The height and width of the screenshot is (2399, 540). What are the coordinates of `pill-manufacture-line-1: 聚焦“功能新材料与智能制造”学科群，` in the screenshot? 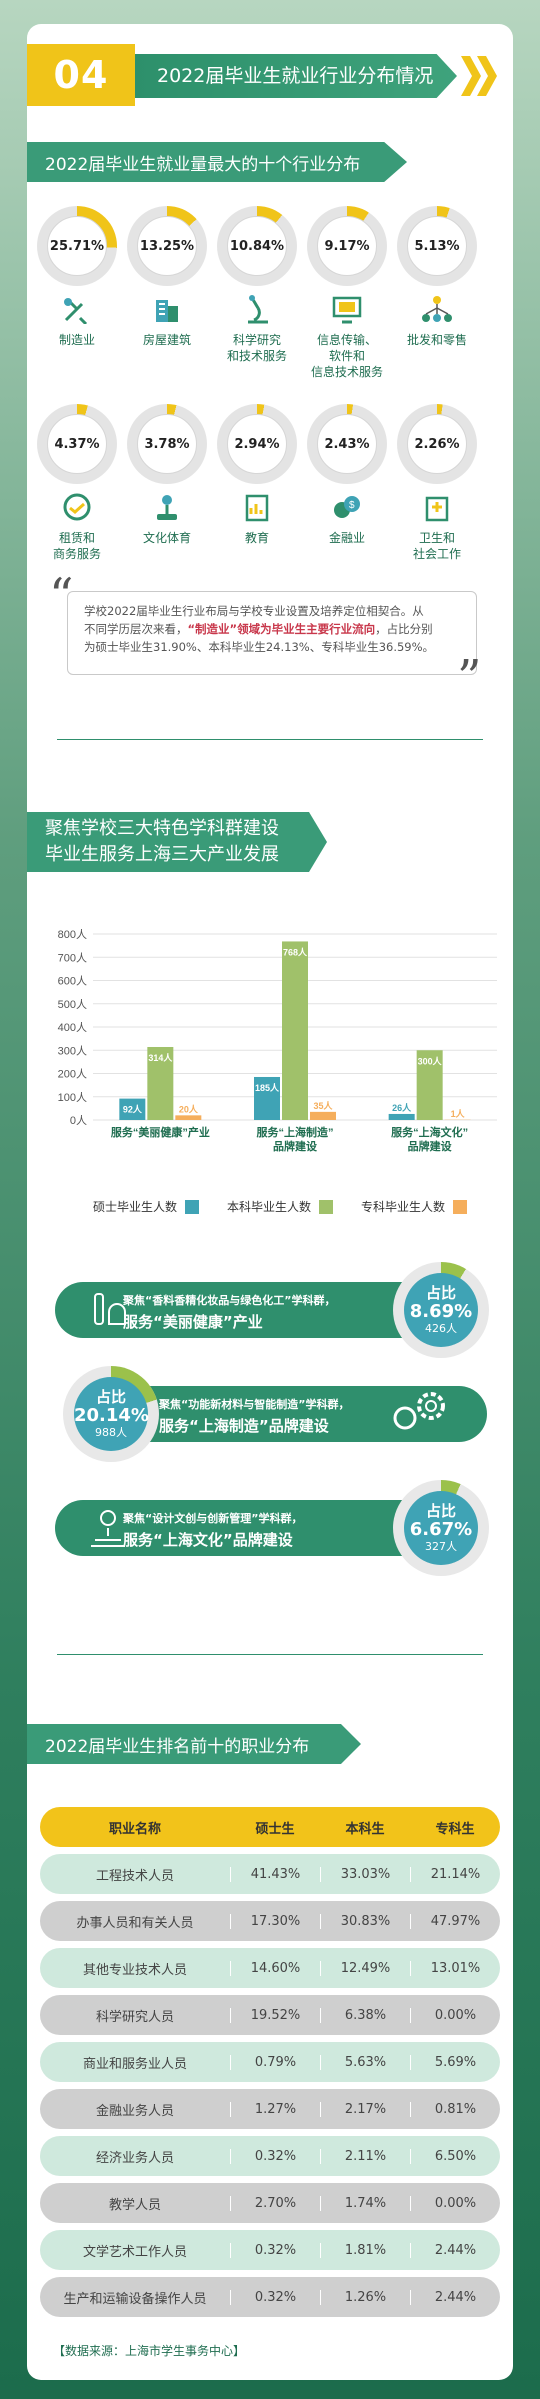 It's located at (254, 1404).